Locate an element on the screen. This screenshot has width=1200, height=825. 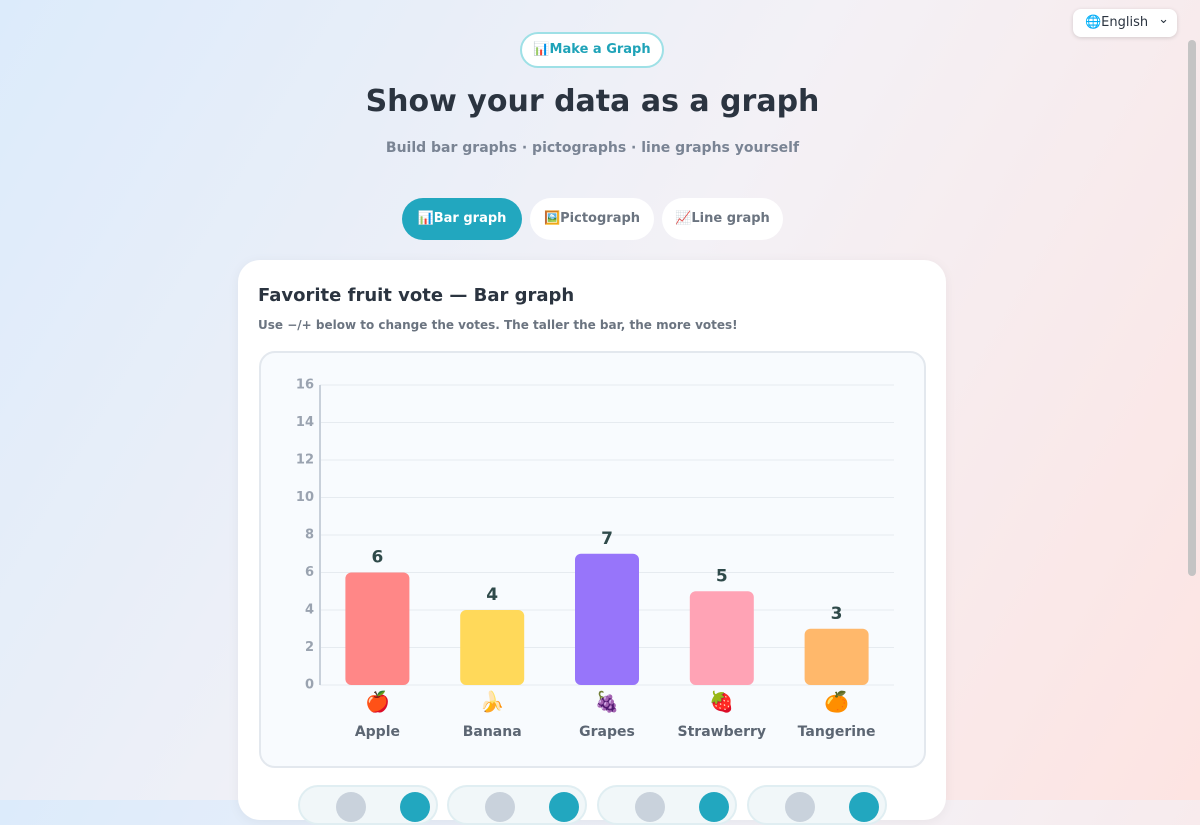
category-icon: 🍊 is located at coordinates (837, 702).